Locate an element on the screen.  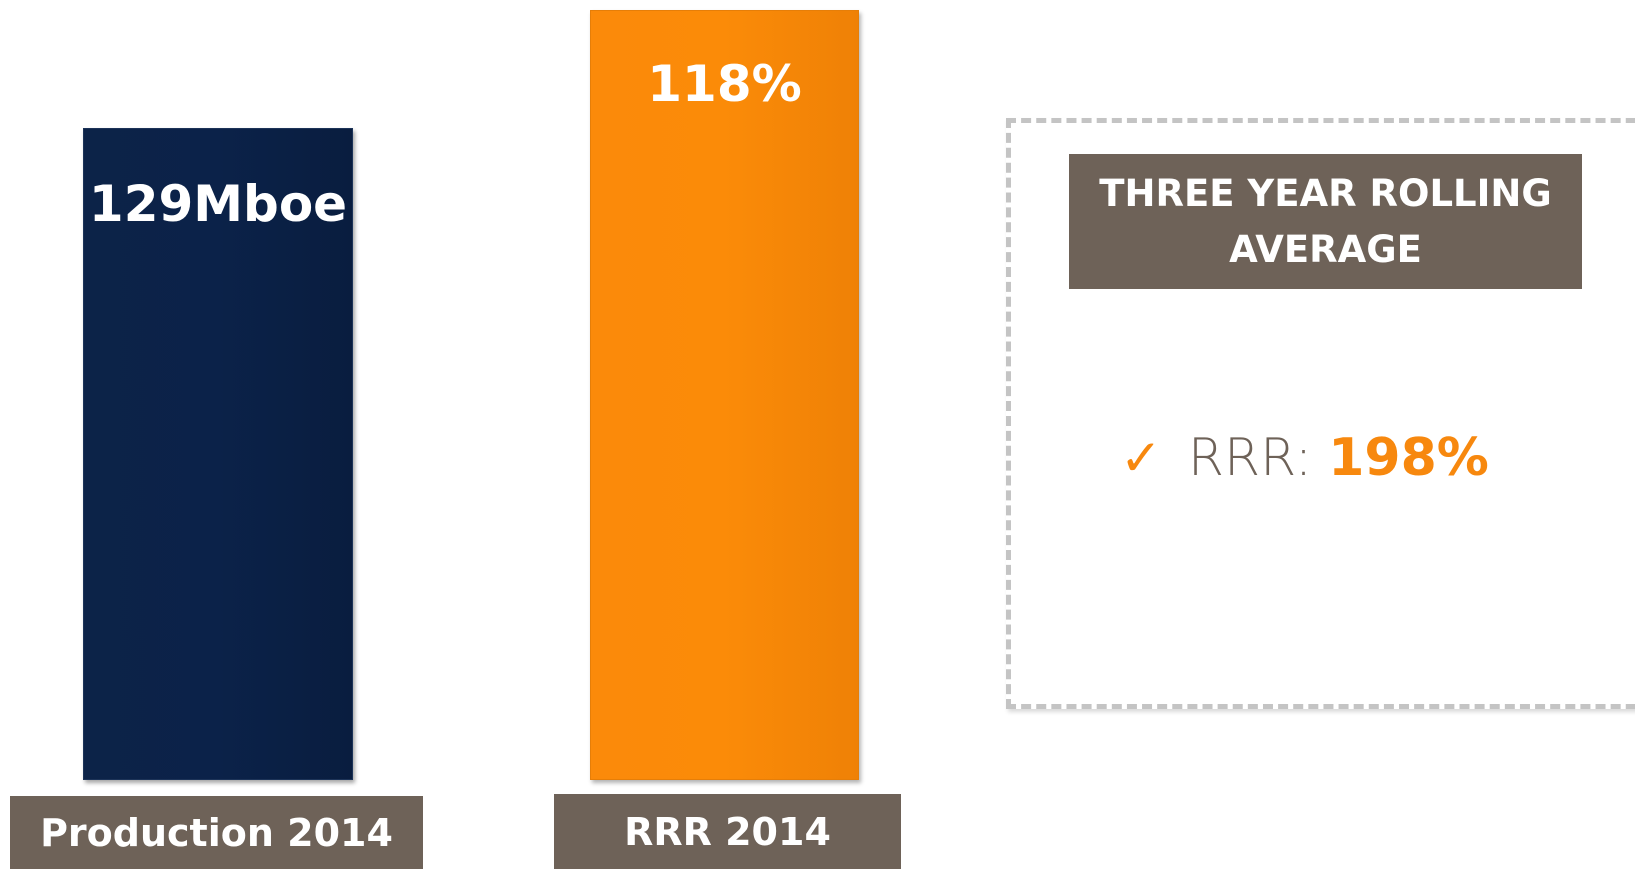
panel-item: ✓ RRR: 198% is located at coordinates (1304, 458).